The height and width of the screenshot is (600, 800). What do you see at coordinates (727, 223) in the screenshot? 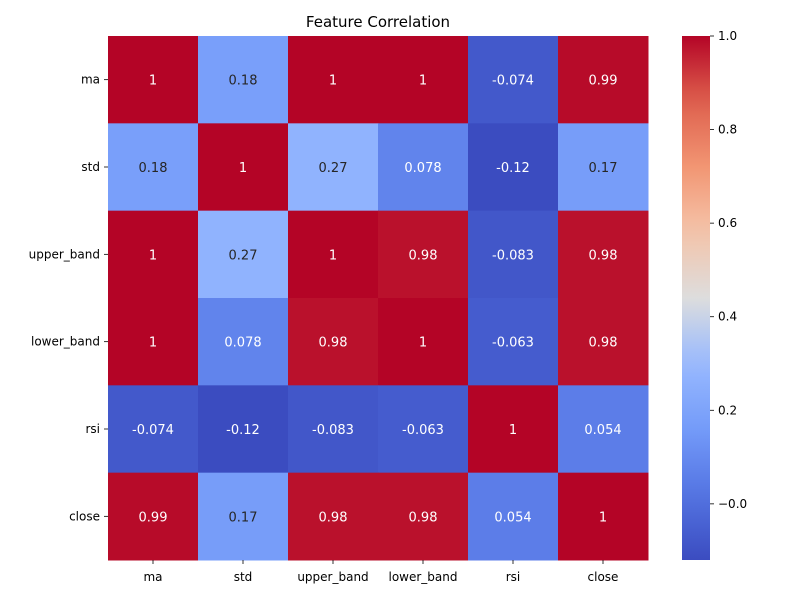
I see `colorbar-tick-label: 0.6` at bounding box center [727, 223].